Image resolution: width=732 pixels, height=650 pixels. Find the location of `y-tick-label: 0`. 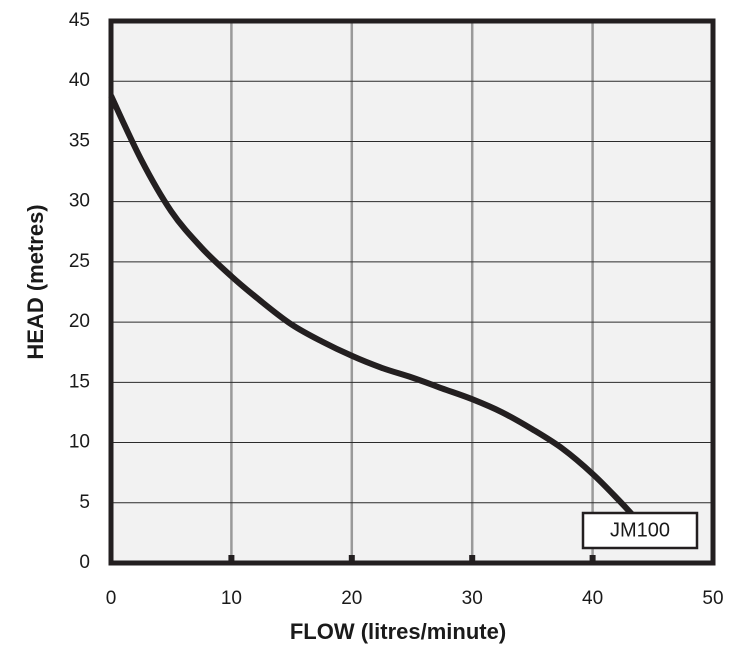

y-tick-label: 0 is located at coordinates (84, 562).